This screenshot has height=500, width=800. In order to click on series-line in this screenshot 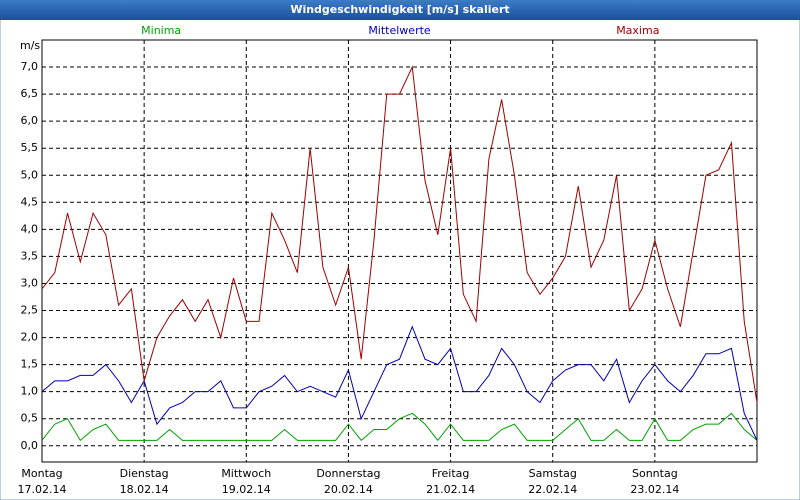, I will do `click(399, 427)`.